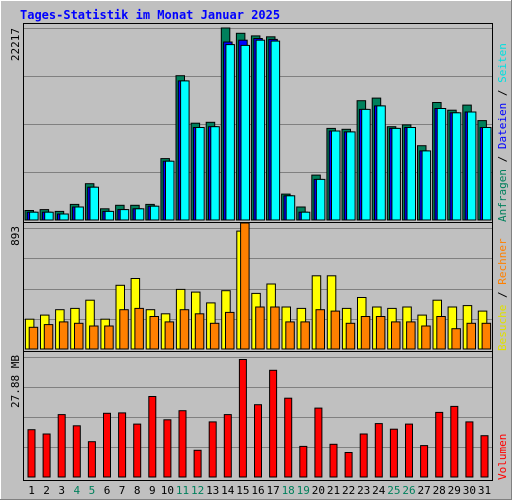 This screenshot has width=512, height=500. I want to click on legend-sep-1: /, so click(502, 159).